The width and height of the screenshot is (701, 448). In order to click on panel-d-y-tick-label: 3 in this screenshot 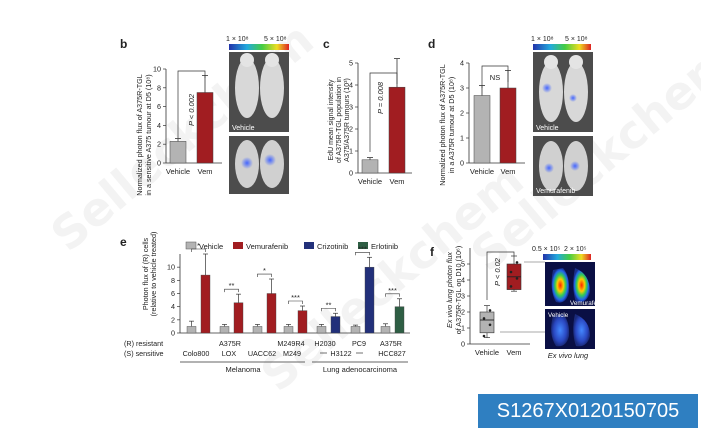, I will do `click(462, 88)`.